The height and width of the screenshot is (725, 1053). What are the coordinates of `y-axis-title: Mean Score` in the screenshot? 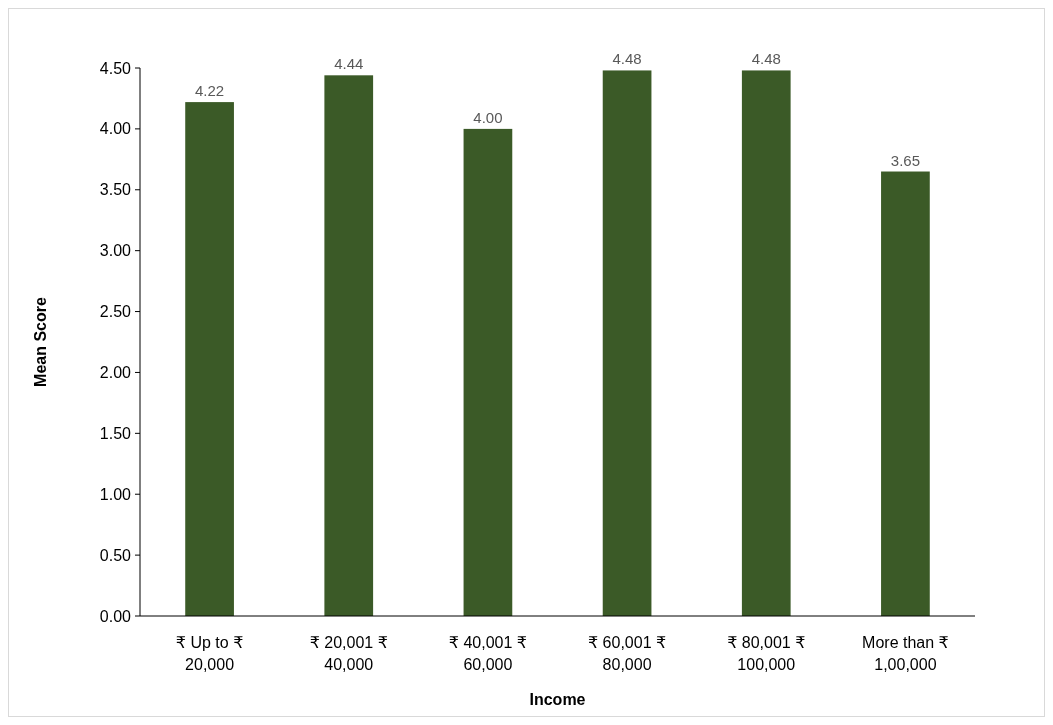 It's located at (40, 341).